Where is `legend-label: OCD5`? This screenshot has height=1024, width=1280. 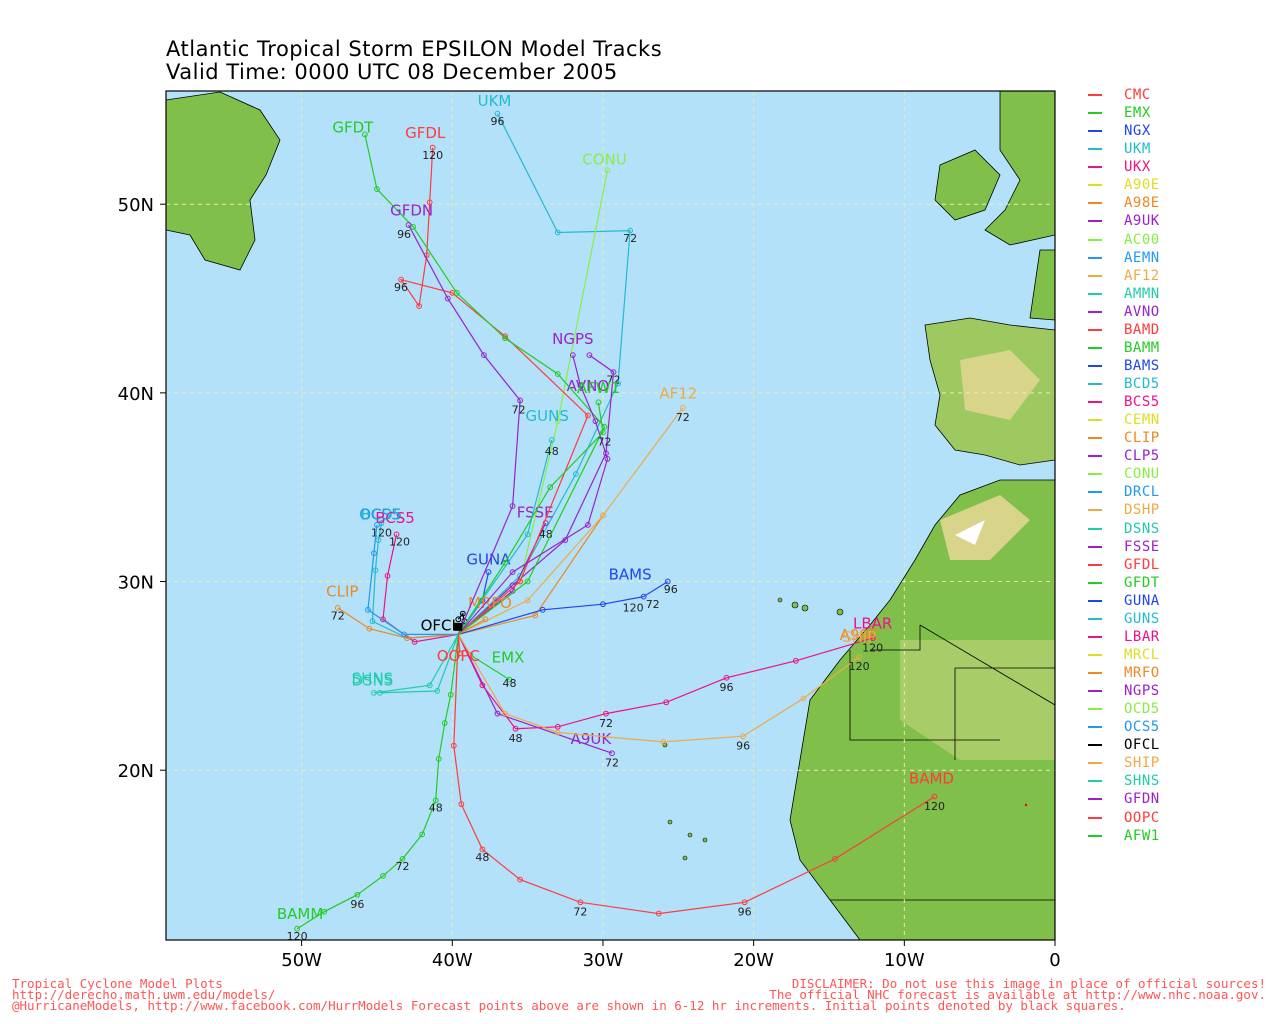
legend-label: OCD5 is located at coordinates (1142, 709).